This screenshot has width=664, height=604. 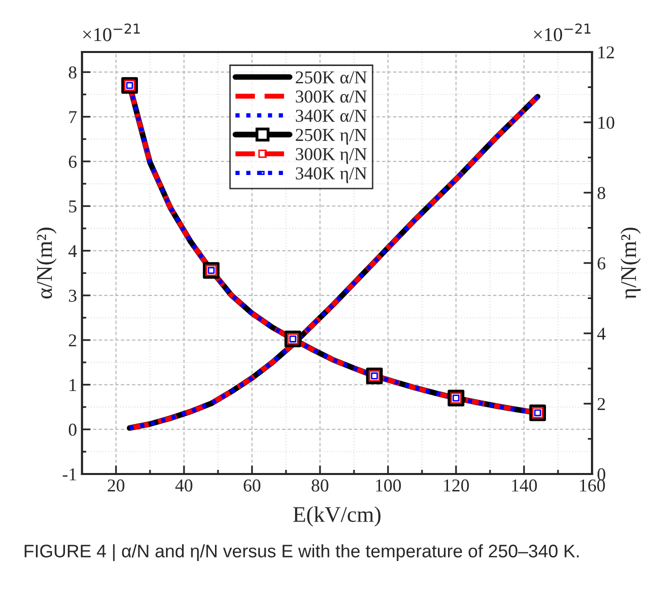 What do you see at coordinates (331, 175) in the screenshot?
I see `legend-label: 340K η/N` at bounding box center [331, 175].